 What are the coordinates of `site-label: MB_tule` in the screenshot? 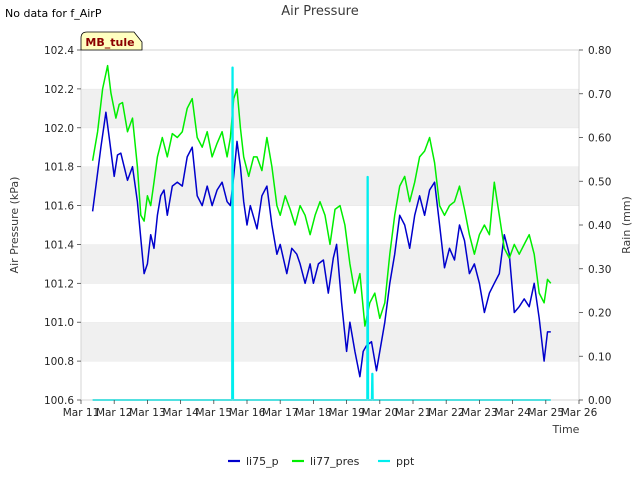 It's located at (109, 42).